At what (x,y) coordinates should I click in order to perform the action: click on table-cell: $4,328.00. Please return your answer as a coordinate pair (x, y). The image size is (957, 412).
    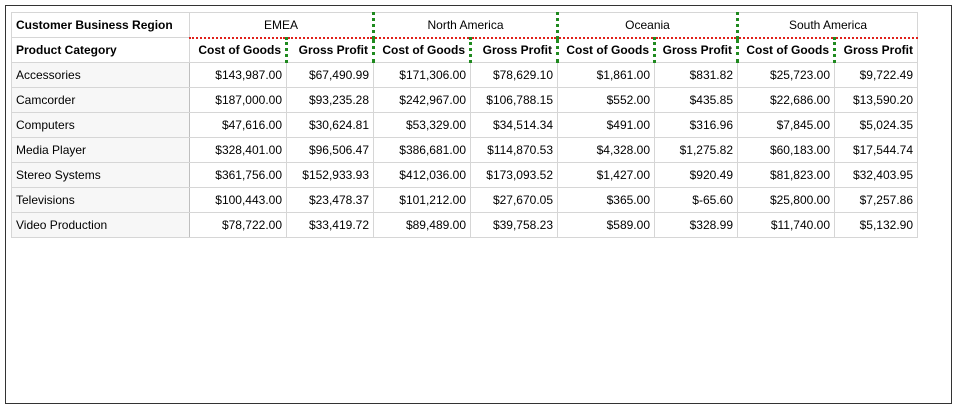
    Looking at the image, I should click on (606, 150).